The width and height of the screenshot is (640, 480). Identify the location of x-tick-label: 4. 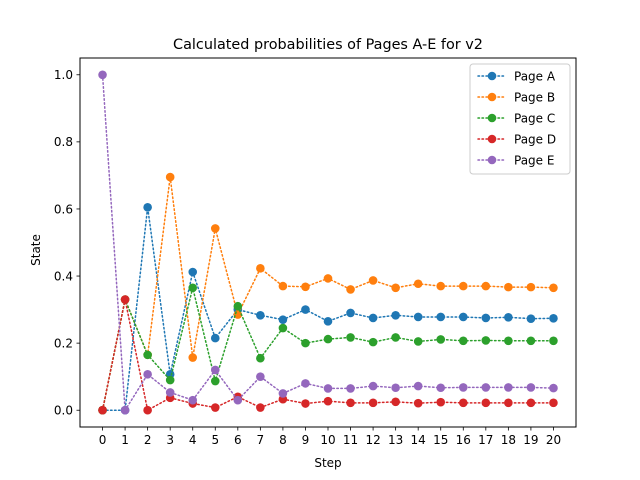
(193, 440).